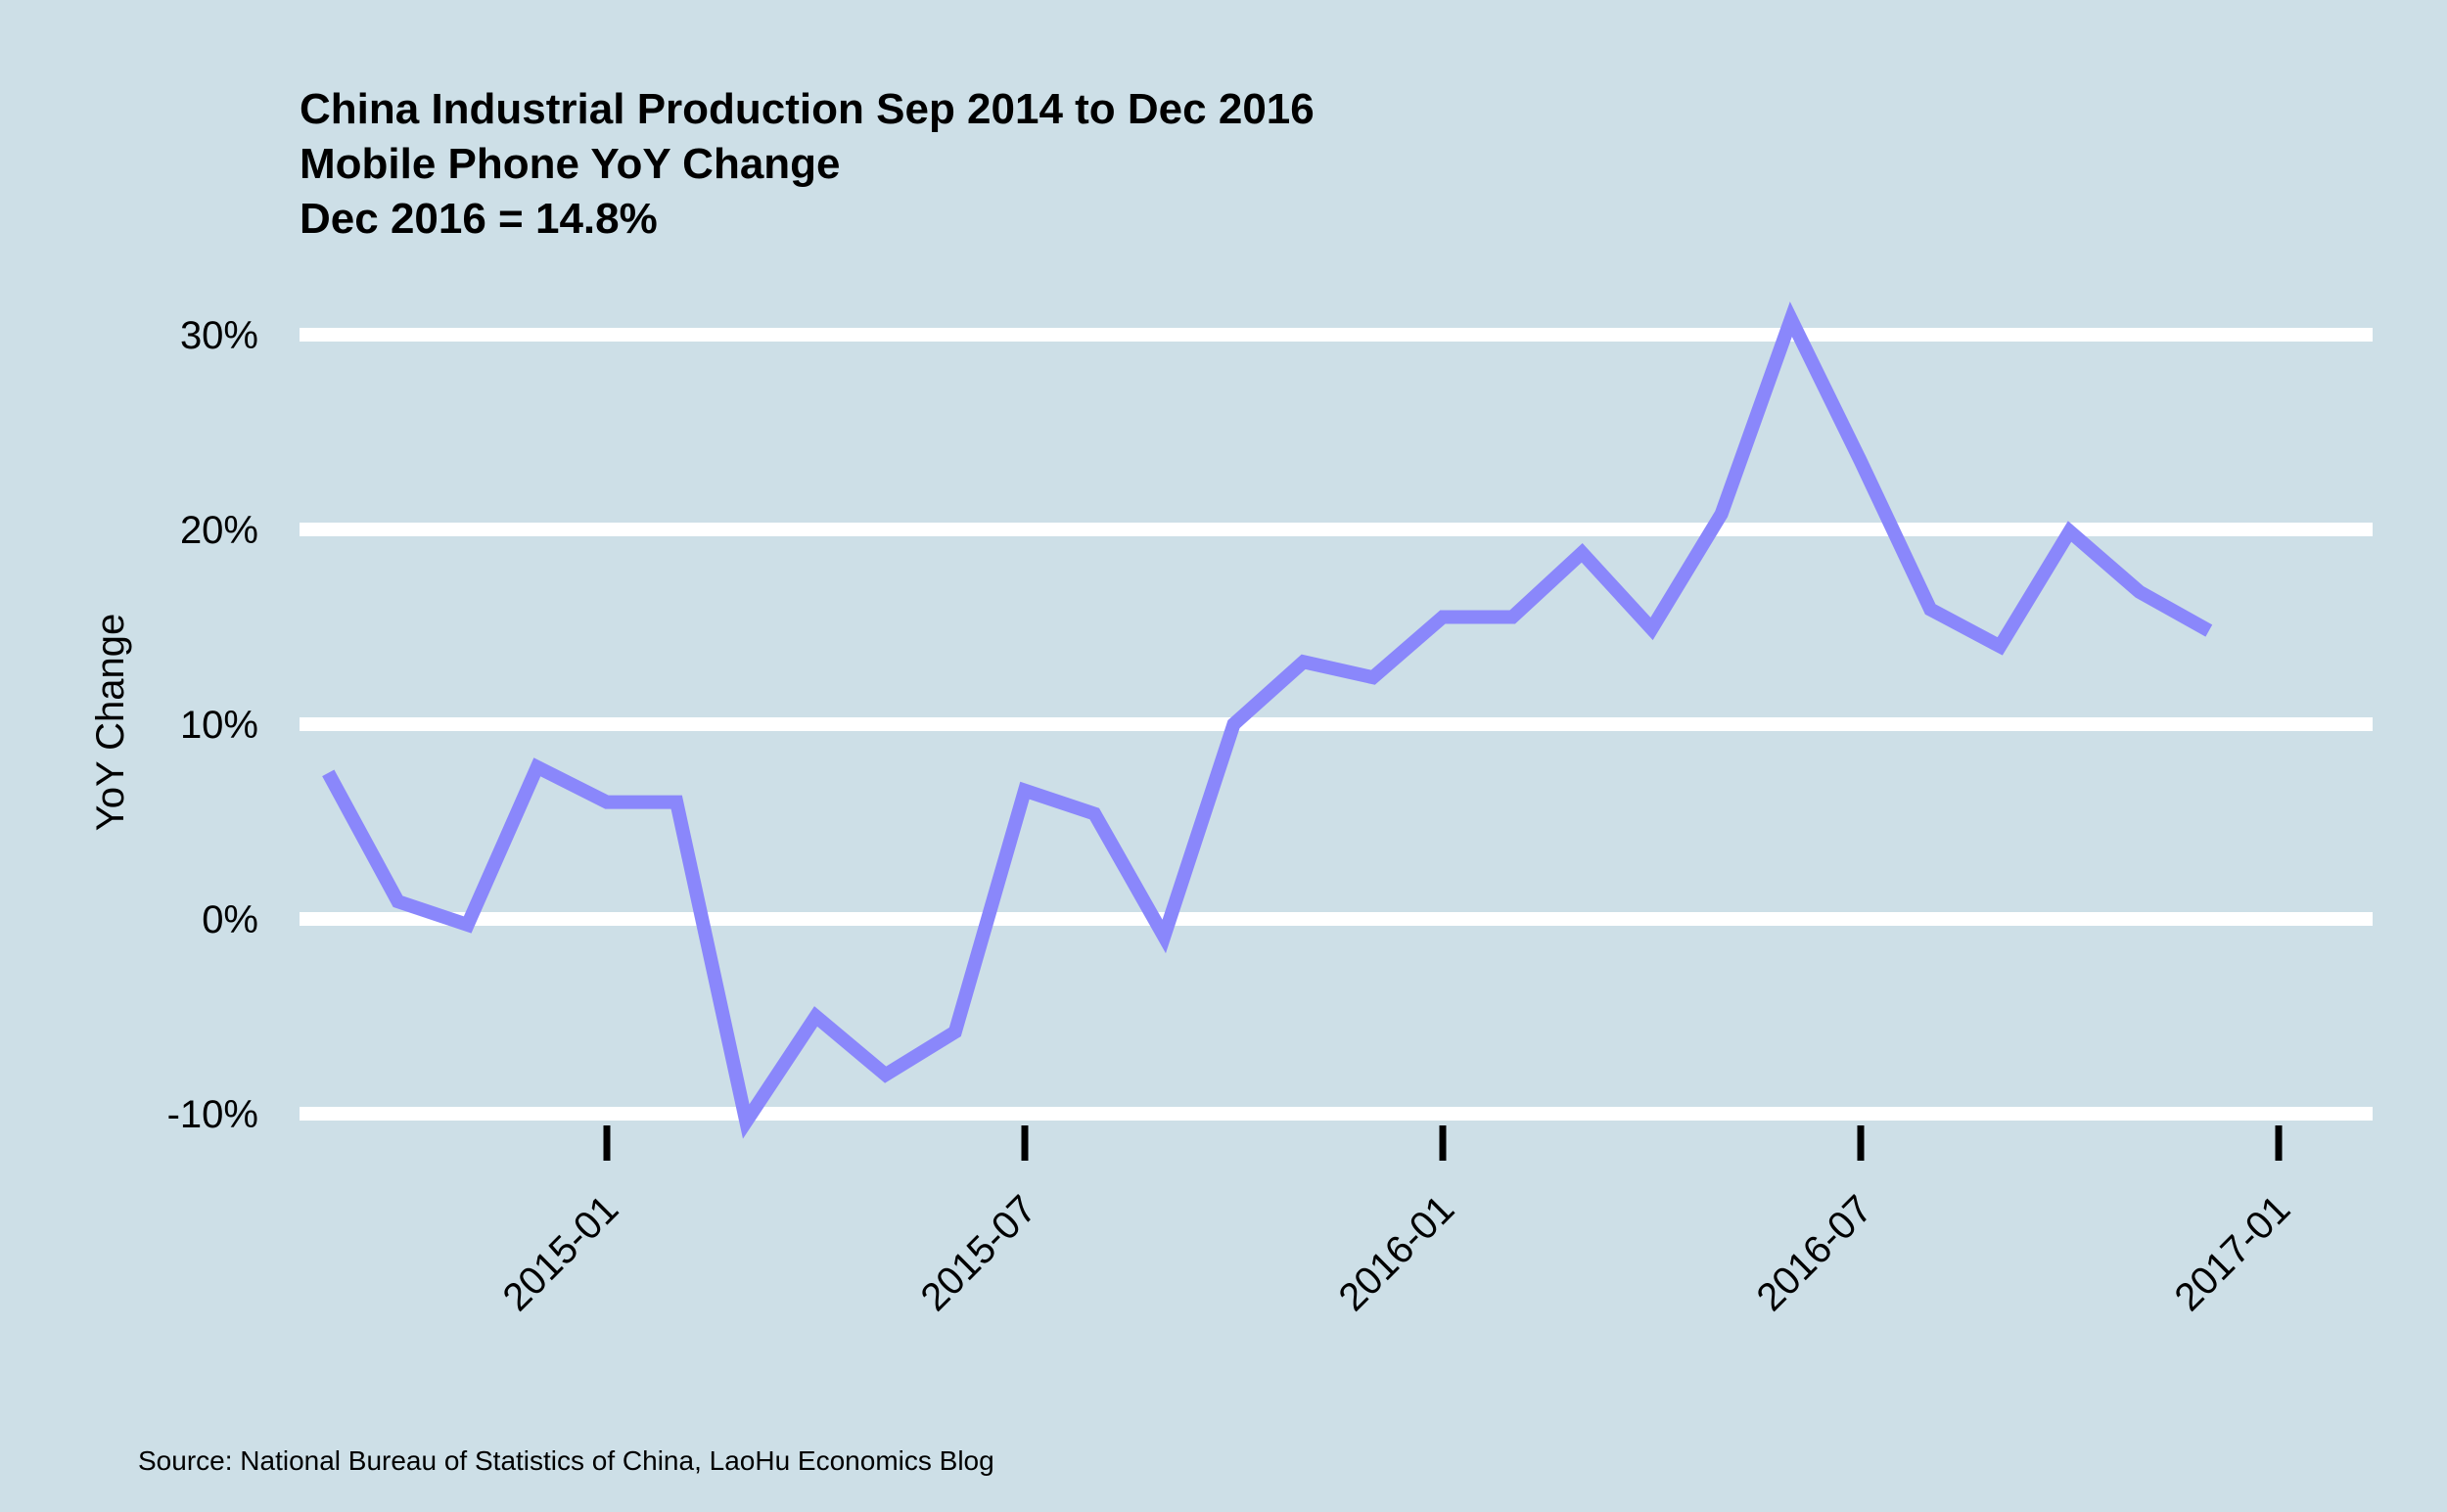 This screenshot has height=1512, width=2447. I want to click on y-tick-label: -10%, so click(212, 1114).